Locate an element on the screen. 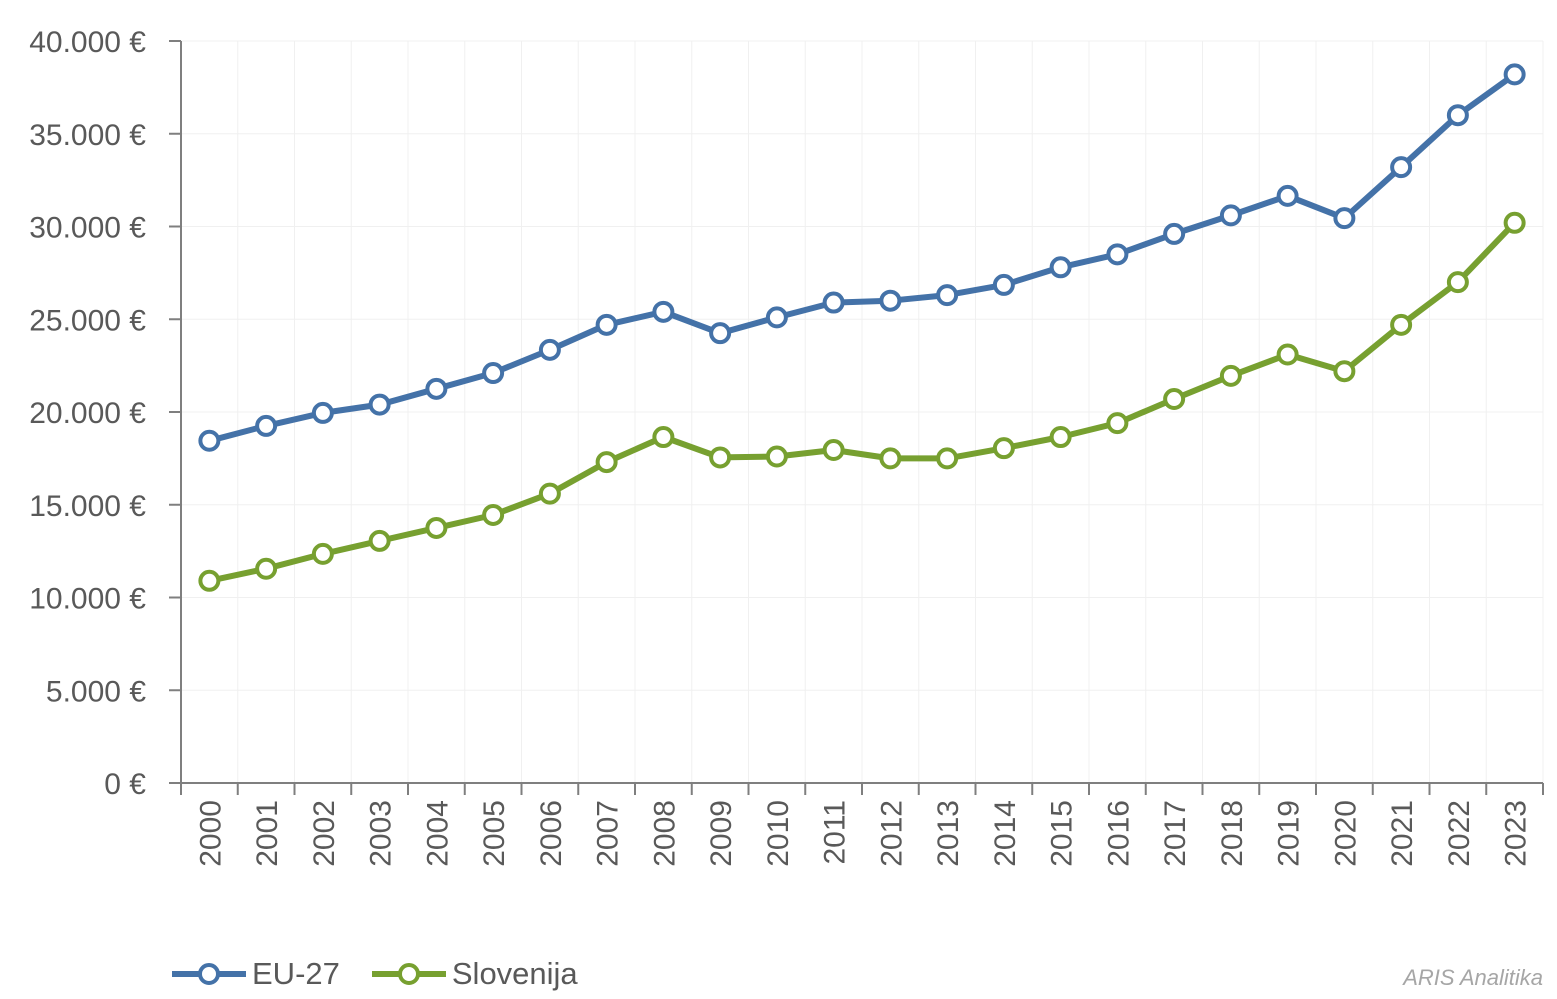 This screenshot has height=999, width=1557. x-tick-label: 2022 is located at coordinates (1459, 833).